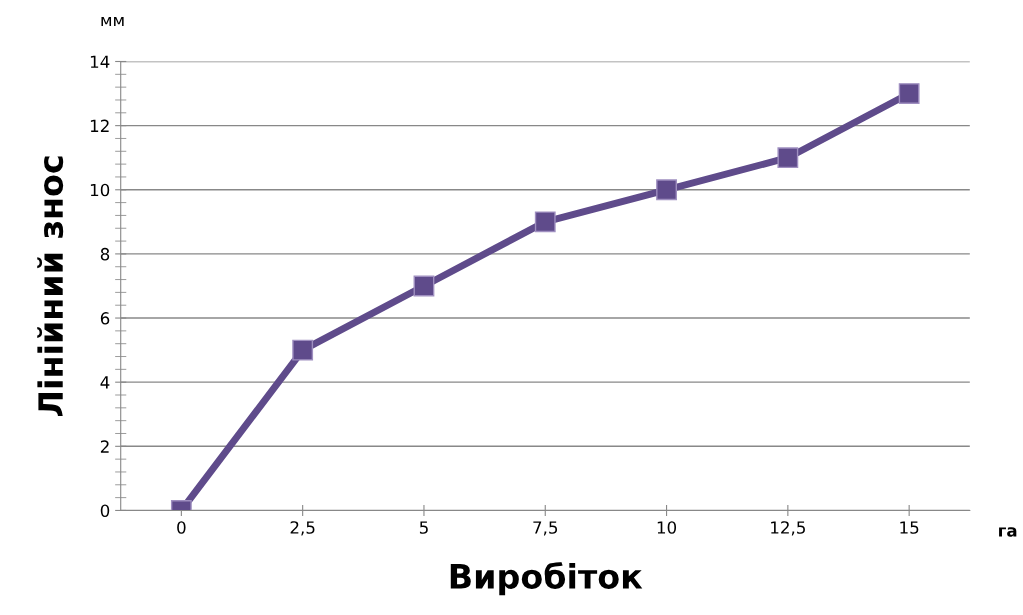 Image resolution: width=1023 pixels, height=615 pixels. What do you see at coordinates (181, 527) in the screenshot?
I see `x-tick-label: 0` at bounding box center [181, 527].